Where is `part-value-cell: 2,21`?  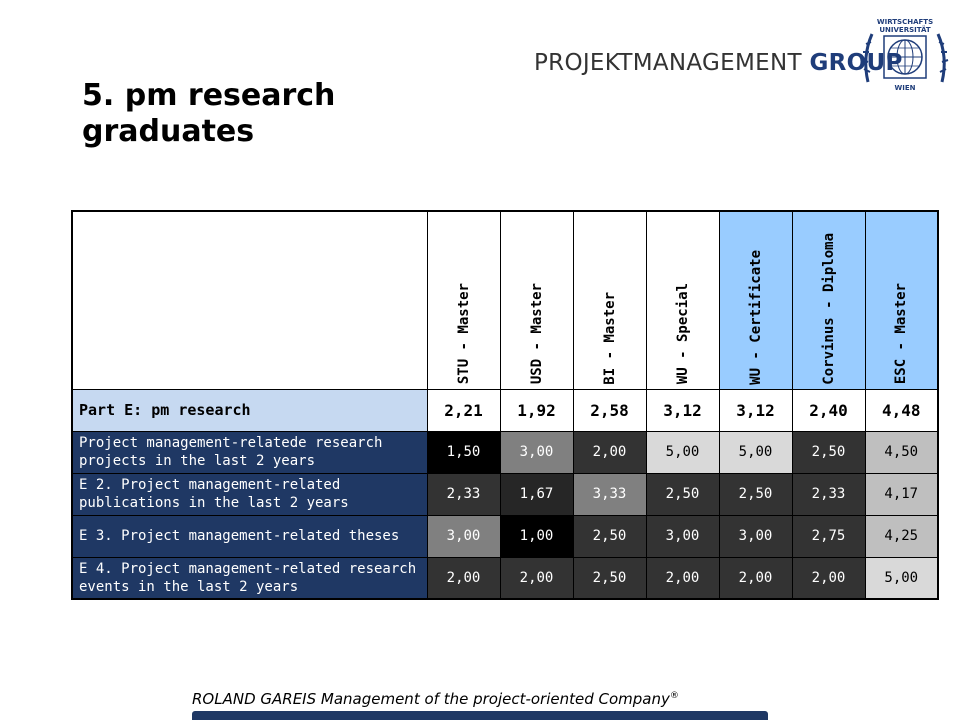 part-value-cell: 2,21 is located at coordinates (463, 410).